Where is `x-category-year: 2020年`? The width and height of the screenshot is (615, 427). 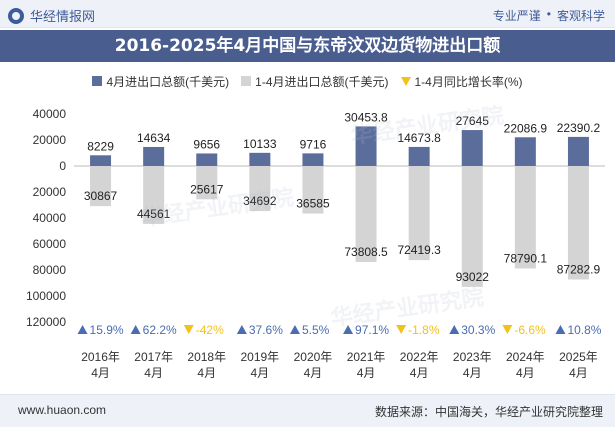 x-category-year: 2020年 is located at coordinates (313, 357).